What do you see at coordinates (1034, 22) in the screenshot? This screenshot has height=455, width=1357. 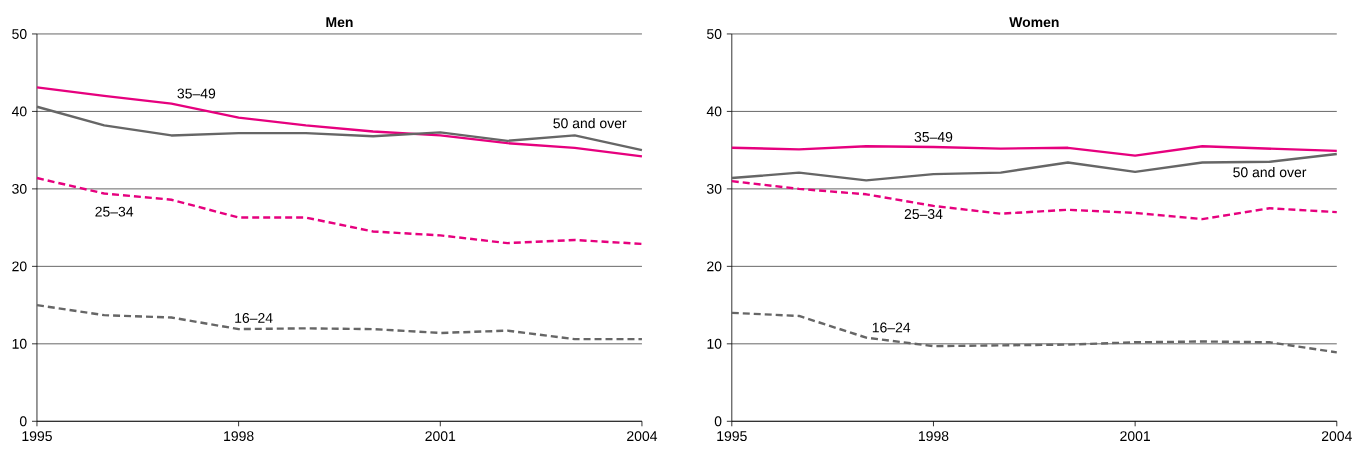 I see `chart-title: Women` at bounding box center [1034, 22].